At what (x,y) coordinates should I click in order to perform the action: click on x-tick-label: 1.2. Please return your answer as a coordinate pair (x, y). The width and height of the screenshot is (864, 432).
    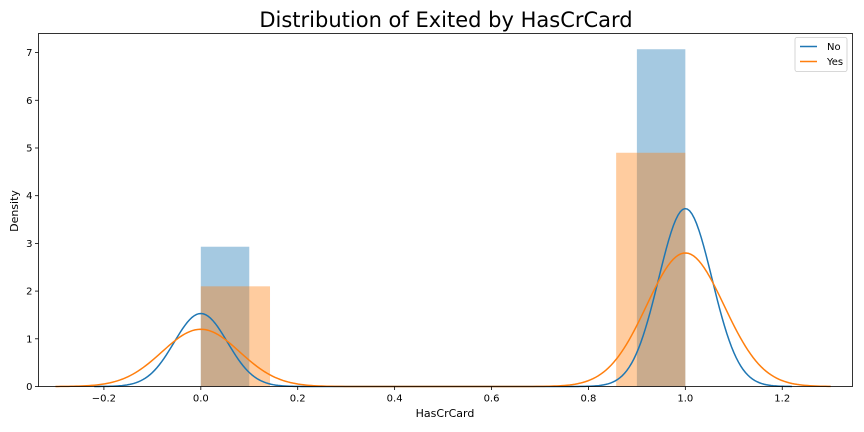
    Looking at the image, I should click on (782, 399).